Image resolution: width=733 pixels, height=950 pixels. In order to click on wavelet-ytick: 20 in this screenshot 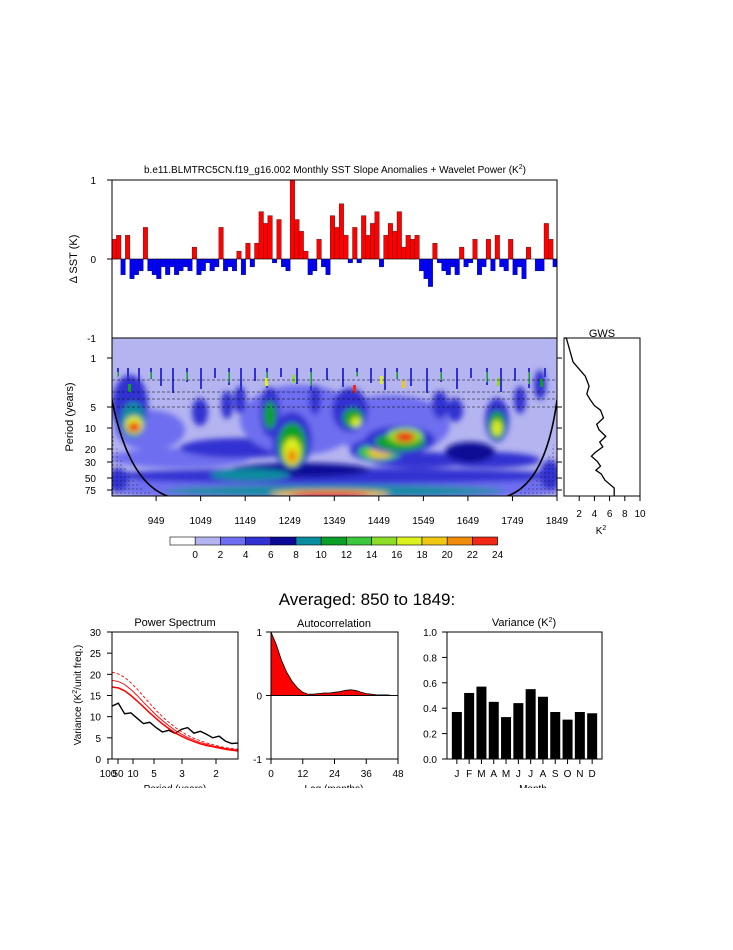, I will do `click(91, 450)`.